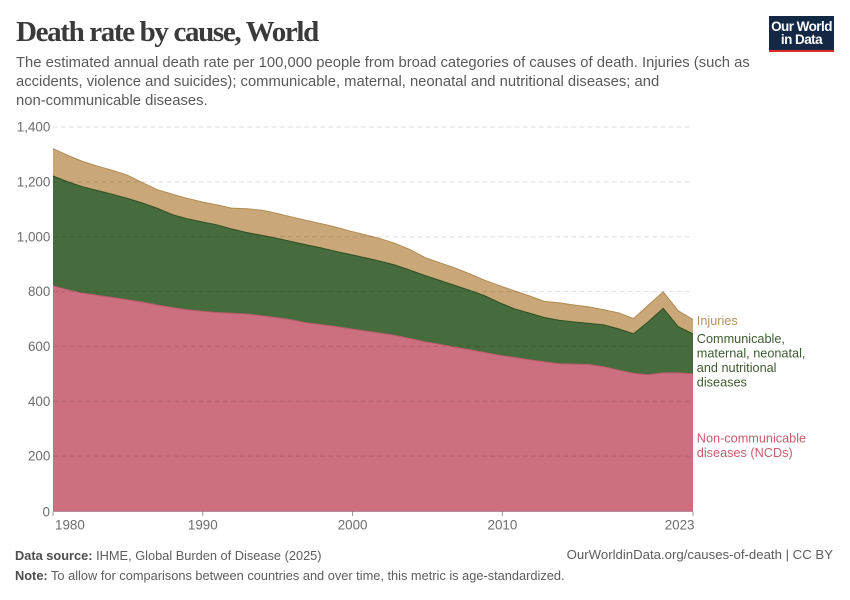 This screenshot has height=600, width=850. What do you see at coordinates (203, 525) in the screenshot?
I see `svg-text: 1990` at bounding box center [203, 525].